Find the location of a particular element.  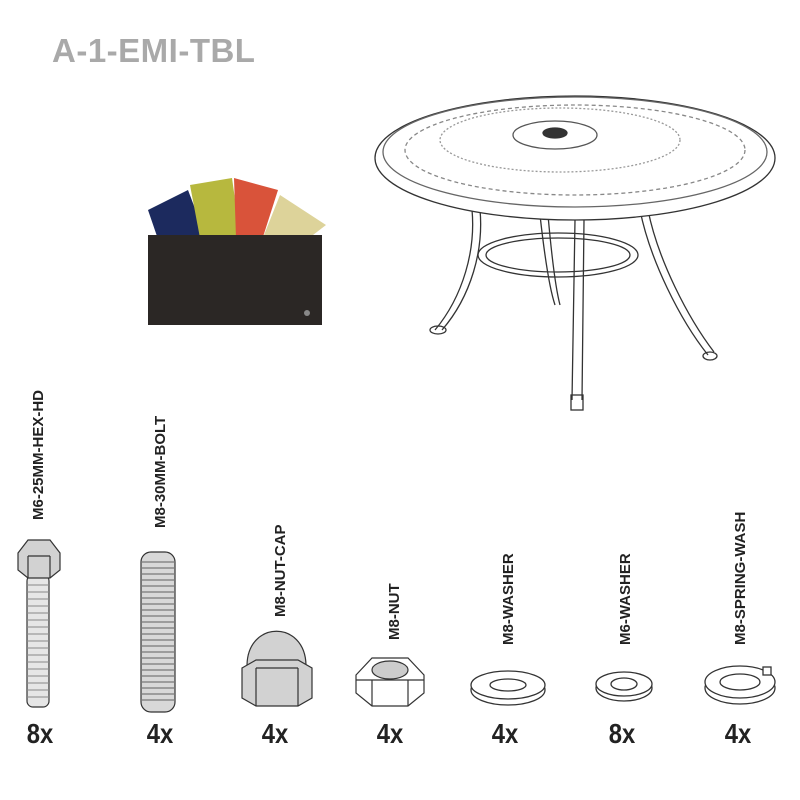

part-label-m8-nut: M8-NUT is located at coordinates (394, 611).